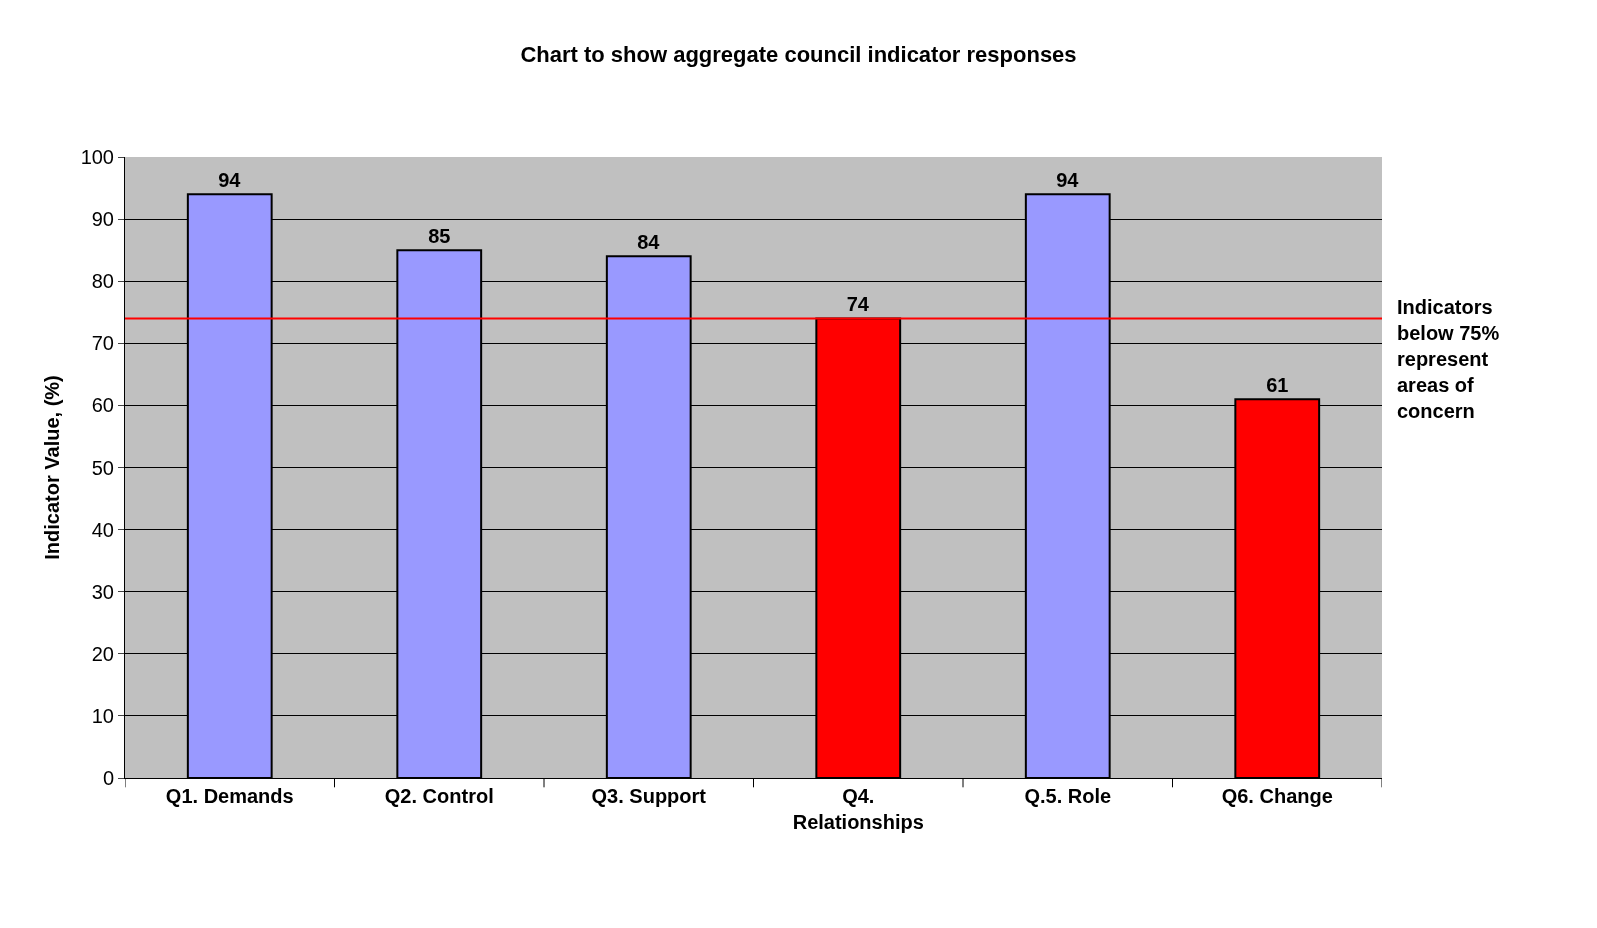 Image resolution: width=1597 pixels, height=928 pixels. I want to click on y-tick-label: 20, so click(102, 653).